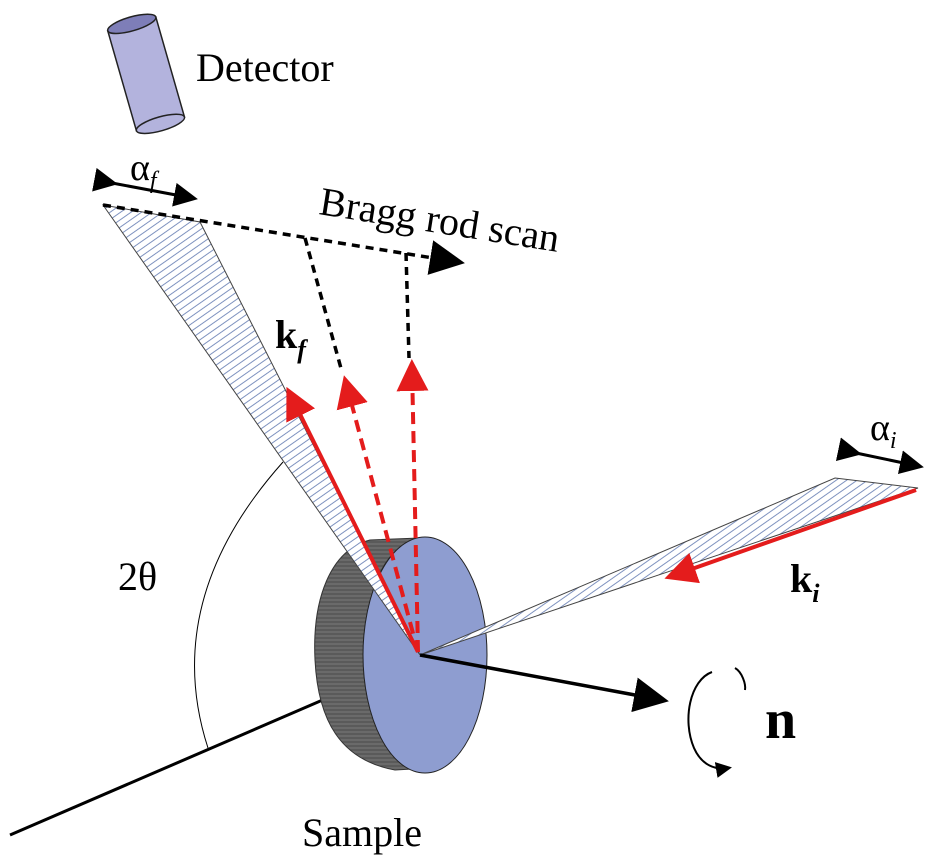  I want to click on kf-subscript: f, so click(302, 349).